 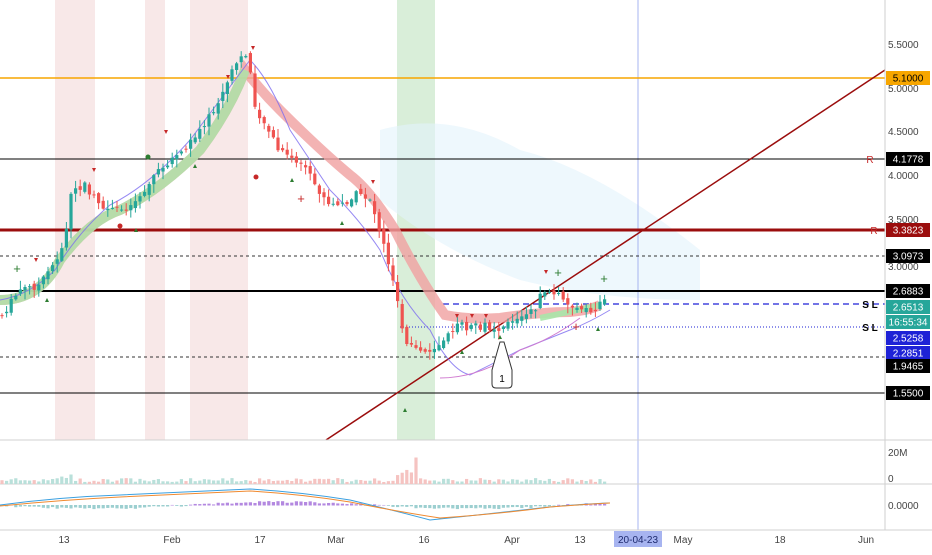 What do you see at coordinates (459, 504) in the screenshot?
I see `macd-pane: 0.0000` at bounding box center [459, 504].